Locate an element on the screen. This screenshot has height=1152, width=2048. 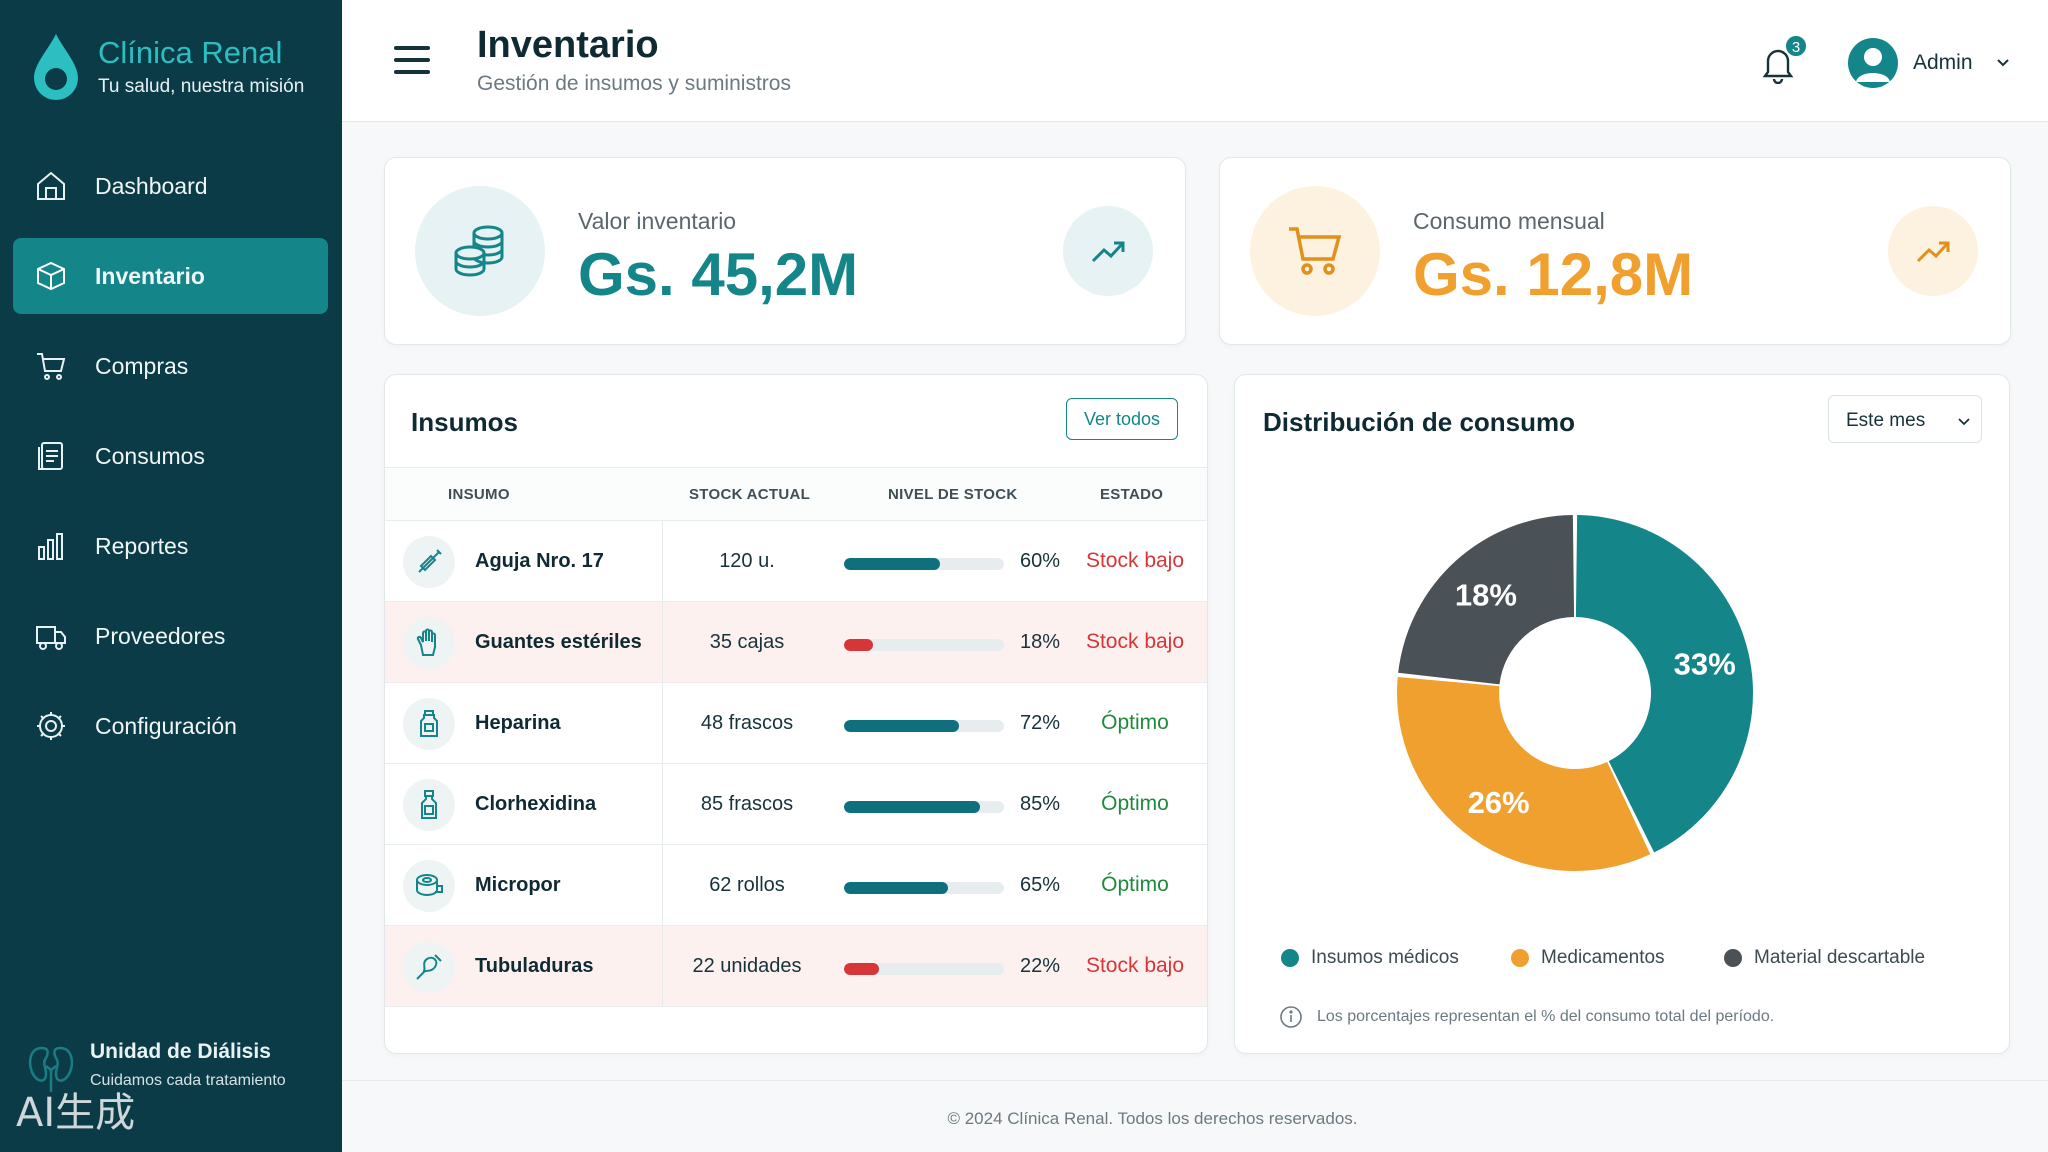
donut-chart: 33% 26% 18% is located at coordinates (1575, 693).